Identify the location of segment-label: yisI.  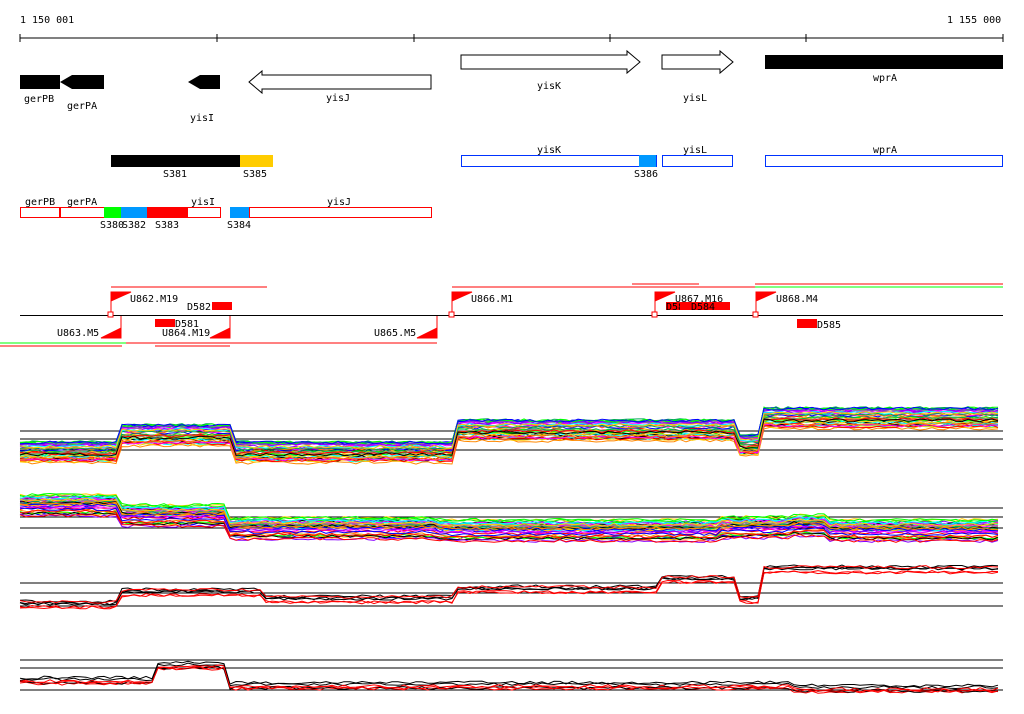
(203, 202).